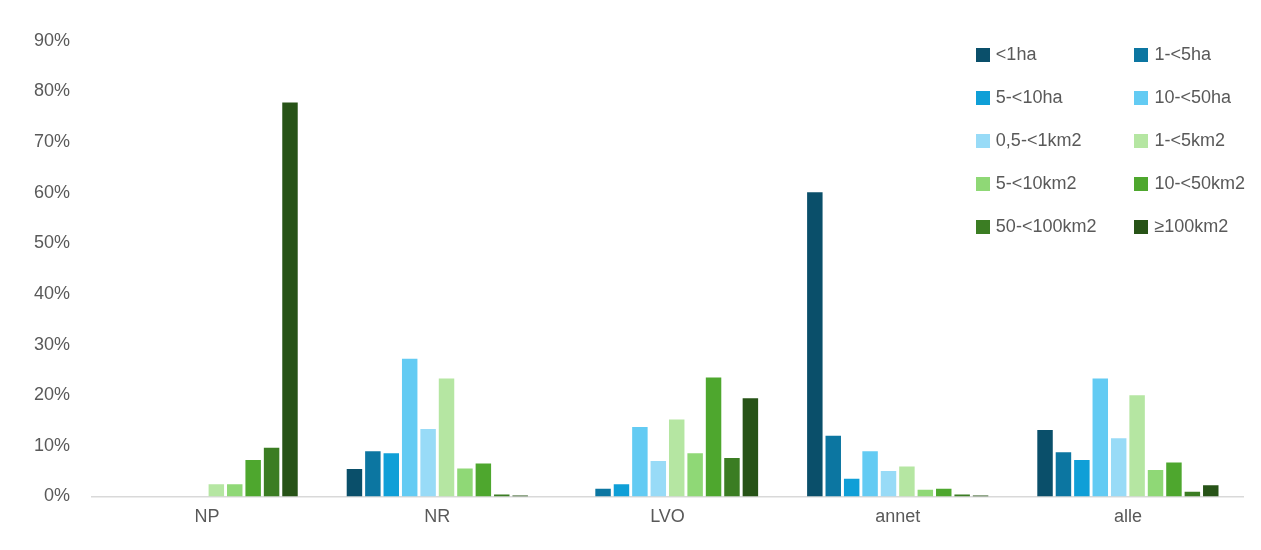 This screenshot has height=550, width=1261. I want to click on y-tick-label: 80%, so click(52, 90).